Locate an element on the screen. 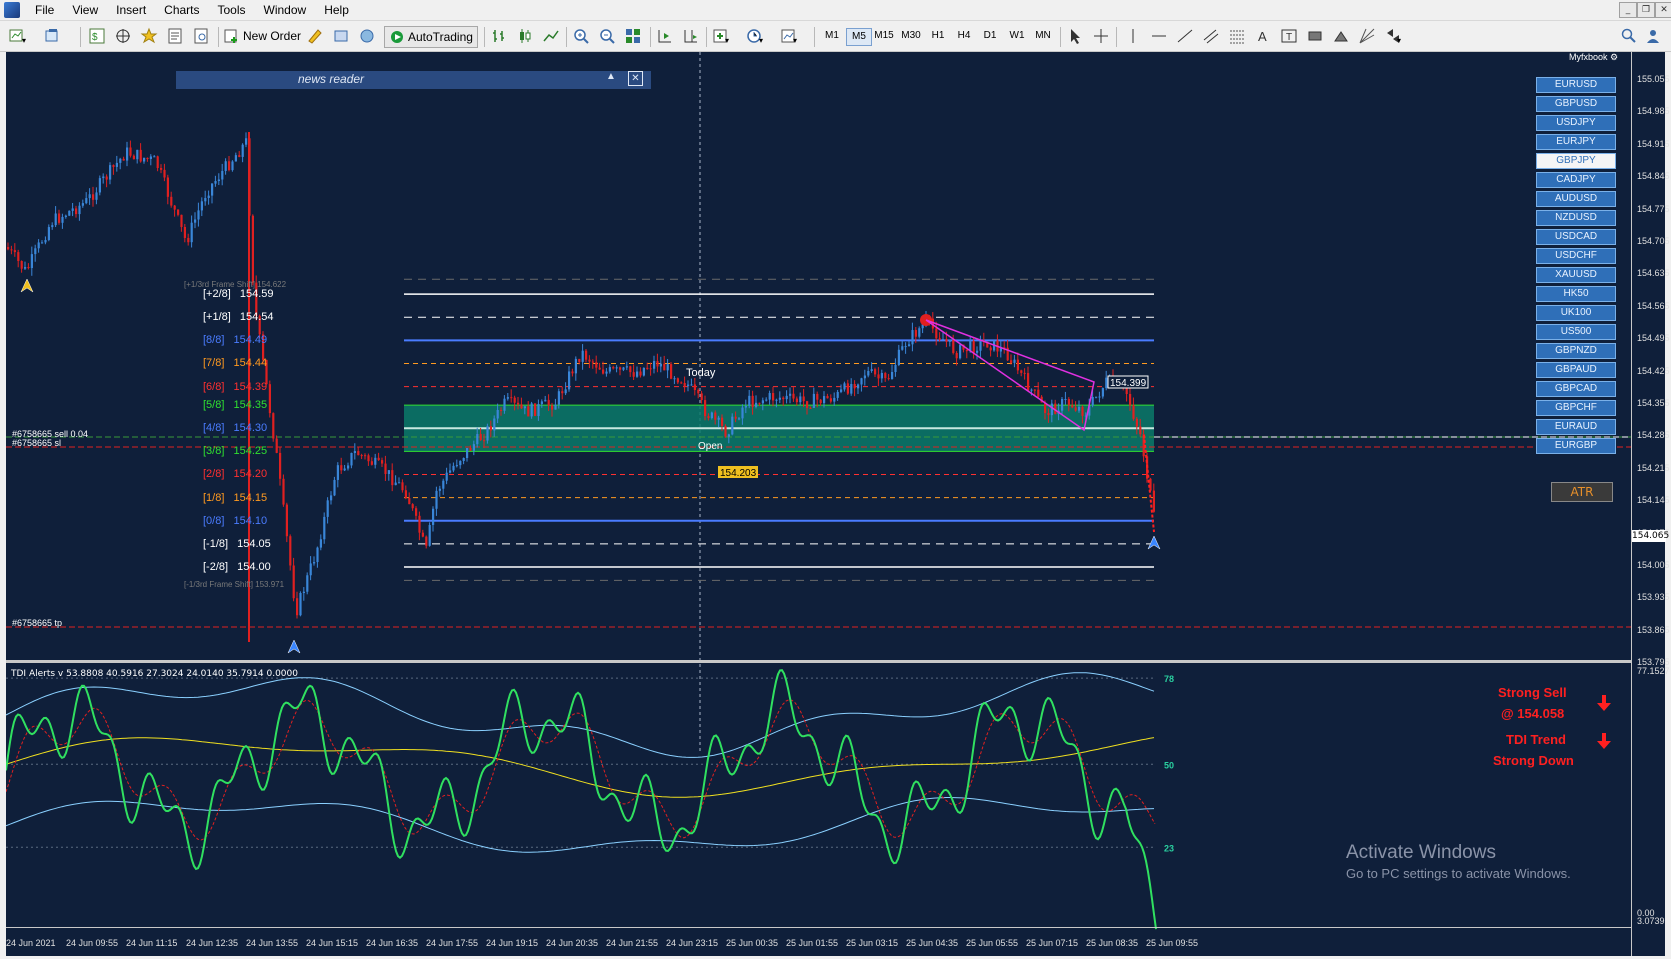  indicators-icon: ▾ is located at coordinates (721, 36).